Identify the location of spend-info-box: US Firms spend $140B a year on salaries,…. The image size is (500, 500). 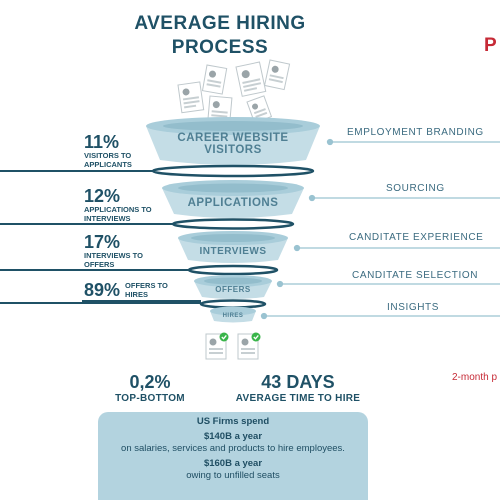
(233, 456).